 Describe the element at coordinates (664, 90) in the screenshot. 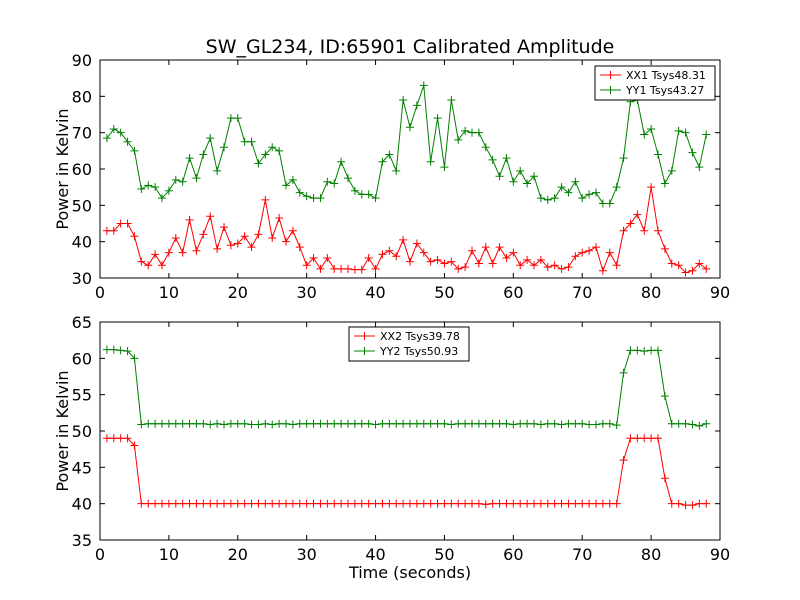

I see `legend-label: YY1 Tsys43.27` at that location.